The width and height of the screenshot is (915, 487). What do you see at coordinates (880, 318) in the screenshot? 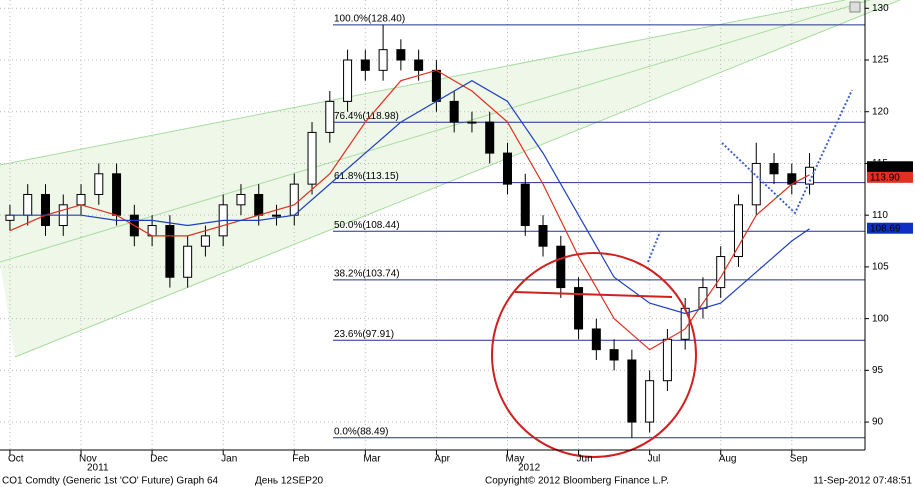
I see `y-tick-label: 100` at bounding box center [880, 318].